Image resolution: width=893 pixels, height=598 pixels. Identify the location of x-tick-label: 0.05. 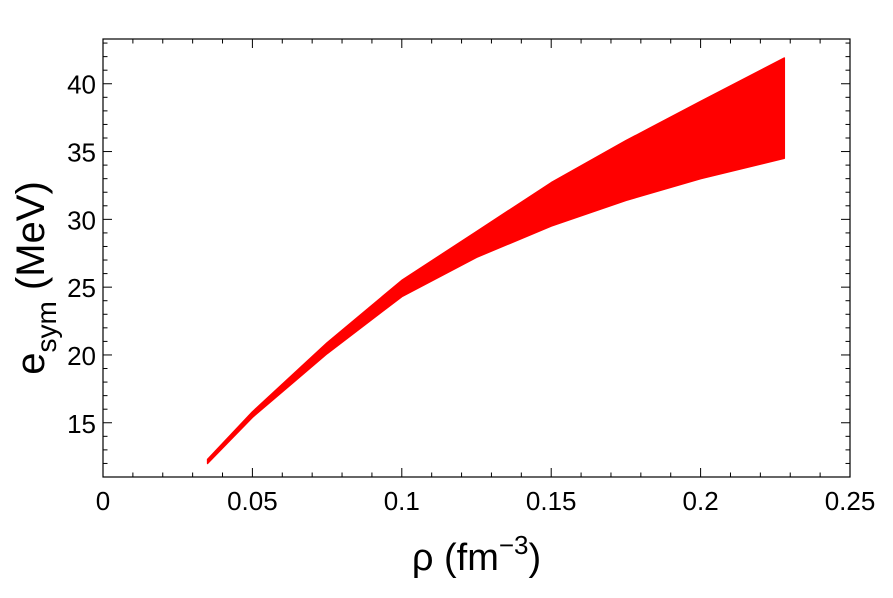
(252, 501).